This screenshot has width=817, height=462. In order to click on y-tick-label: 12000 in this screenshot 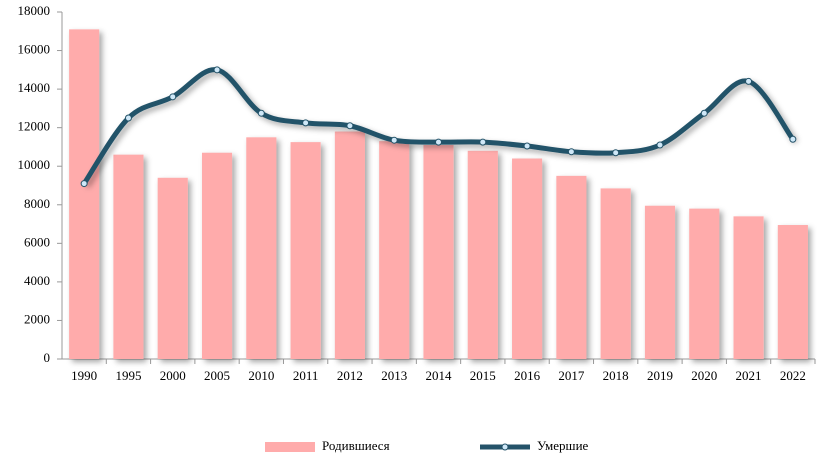, I will do `click(34, 126)`.